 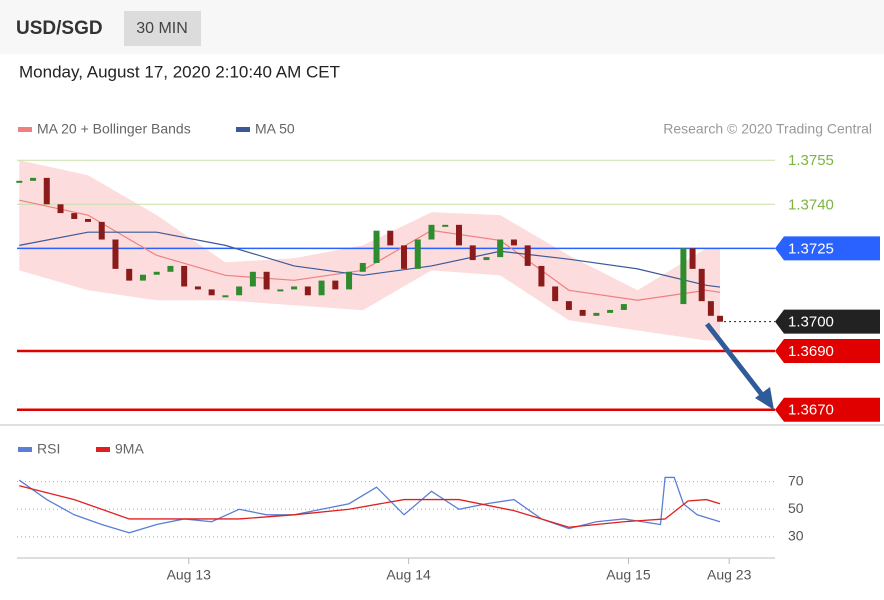 What do you see at coordinates (767, 129) in the screenshot?
I see `source: Research © 2020 Trading Central` at bounding box center [767, 129].